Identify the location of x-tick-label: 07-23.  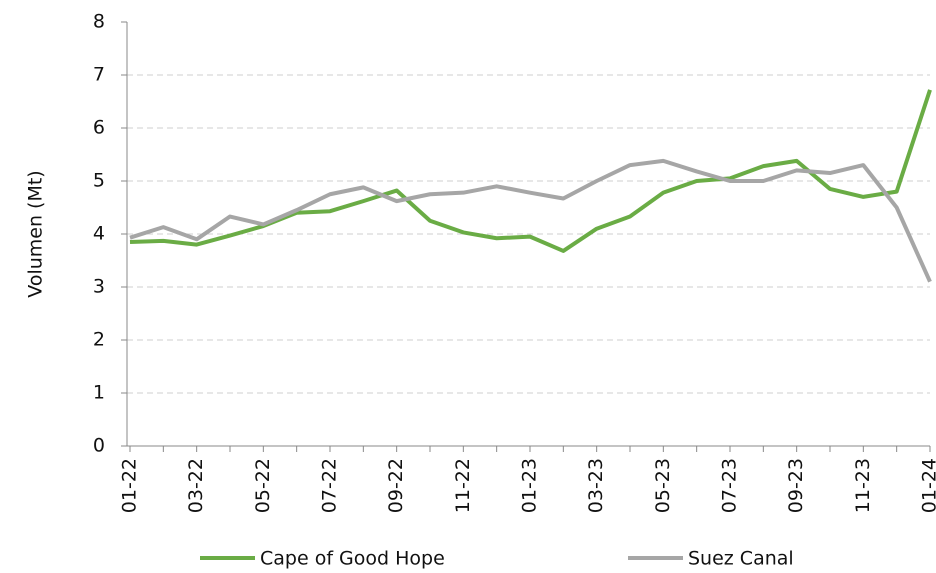
(730, 485).